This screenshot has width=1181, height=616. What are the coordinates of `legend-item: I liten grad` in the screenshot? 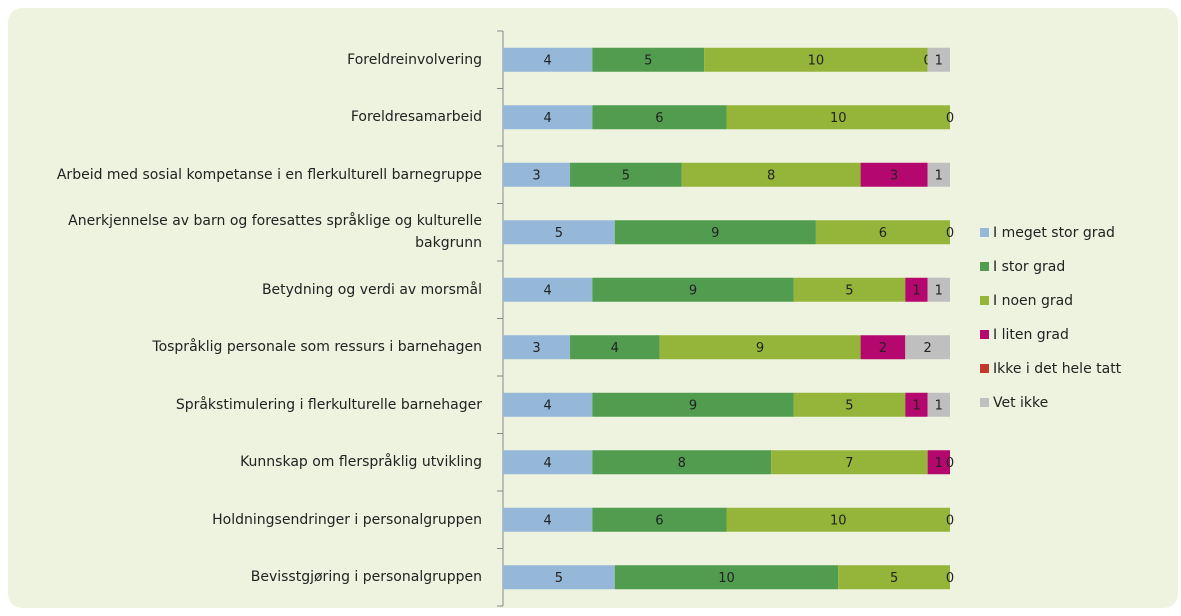 It's located at (1024, 335).